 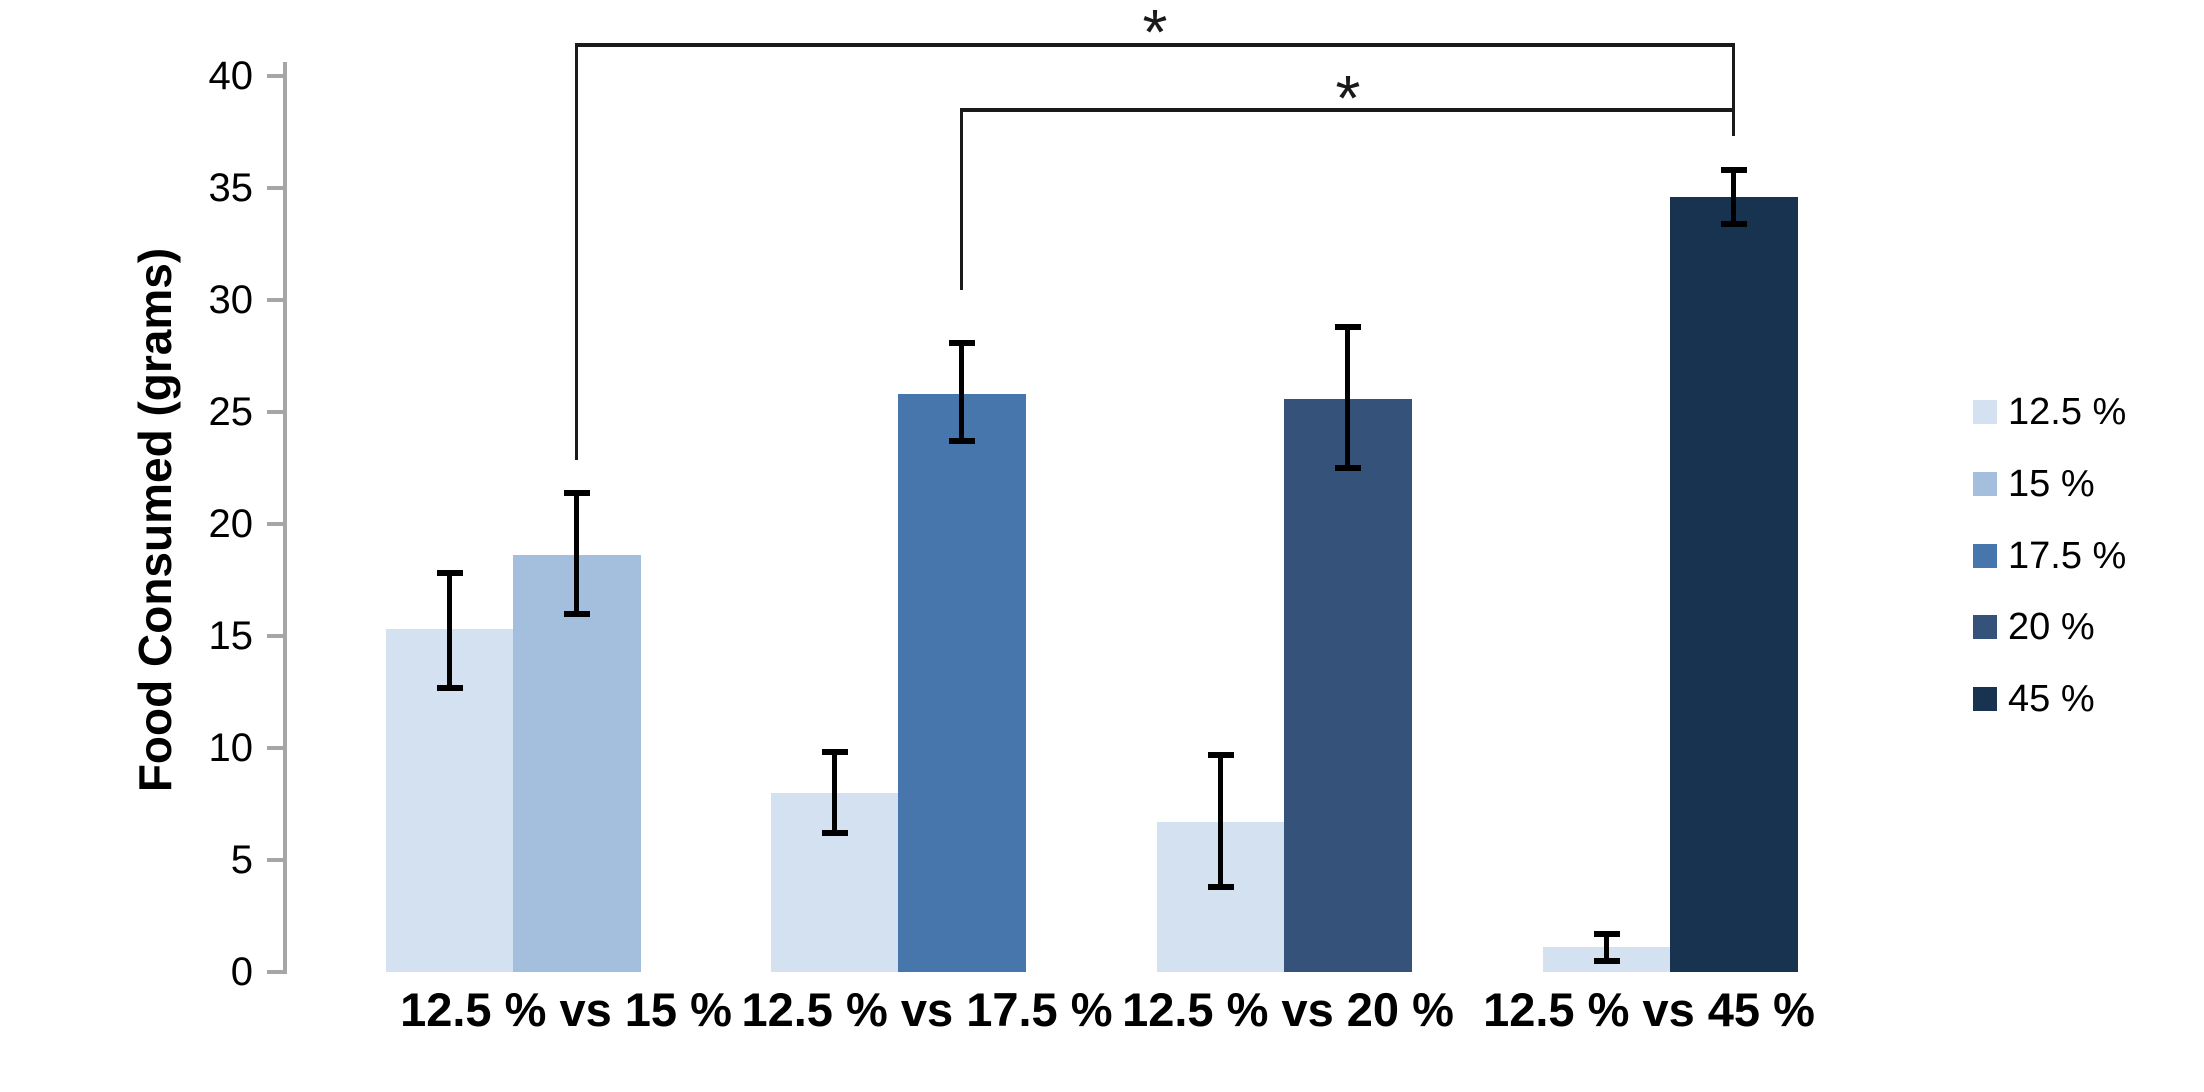 What do you see at coordinates (1288, 1009) in the screenshot?
I see `x-category-label: 12.5 % vs 20 %` at bounding box center [1288, 1009].